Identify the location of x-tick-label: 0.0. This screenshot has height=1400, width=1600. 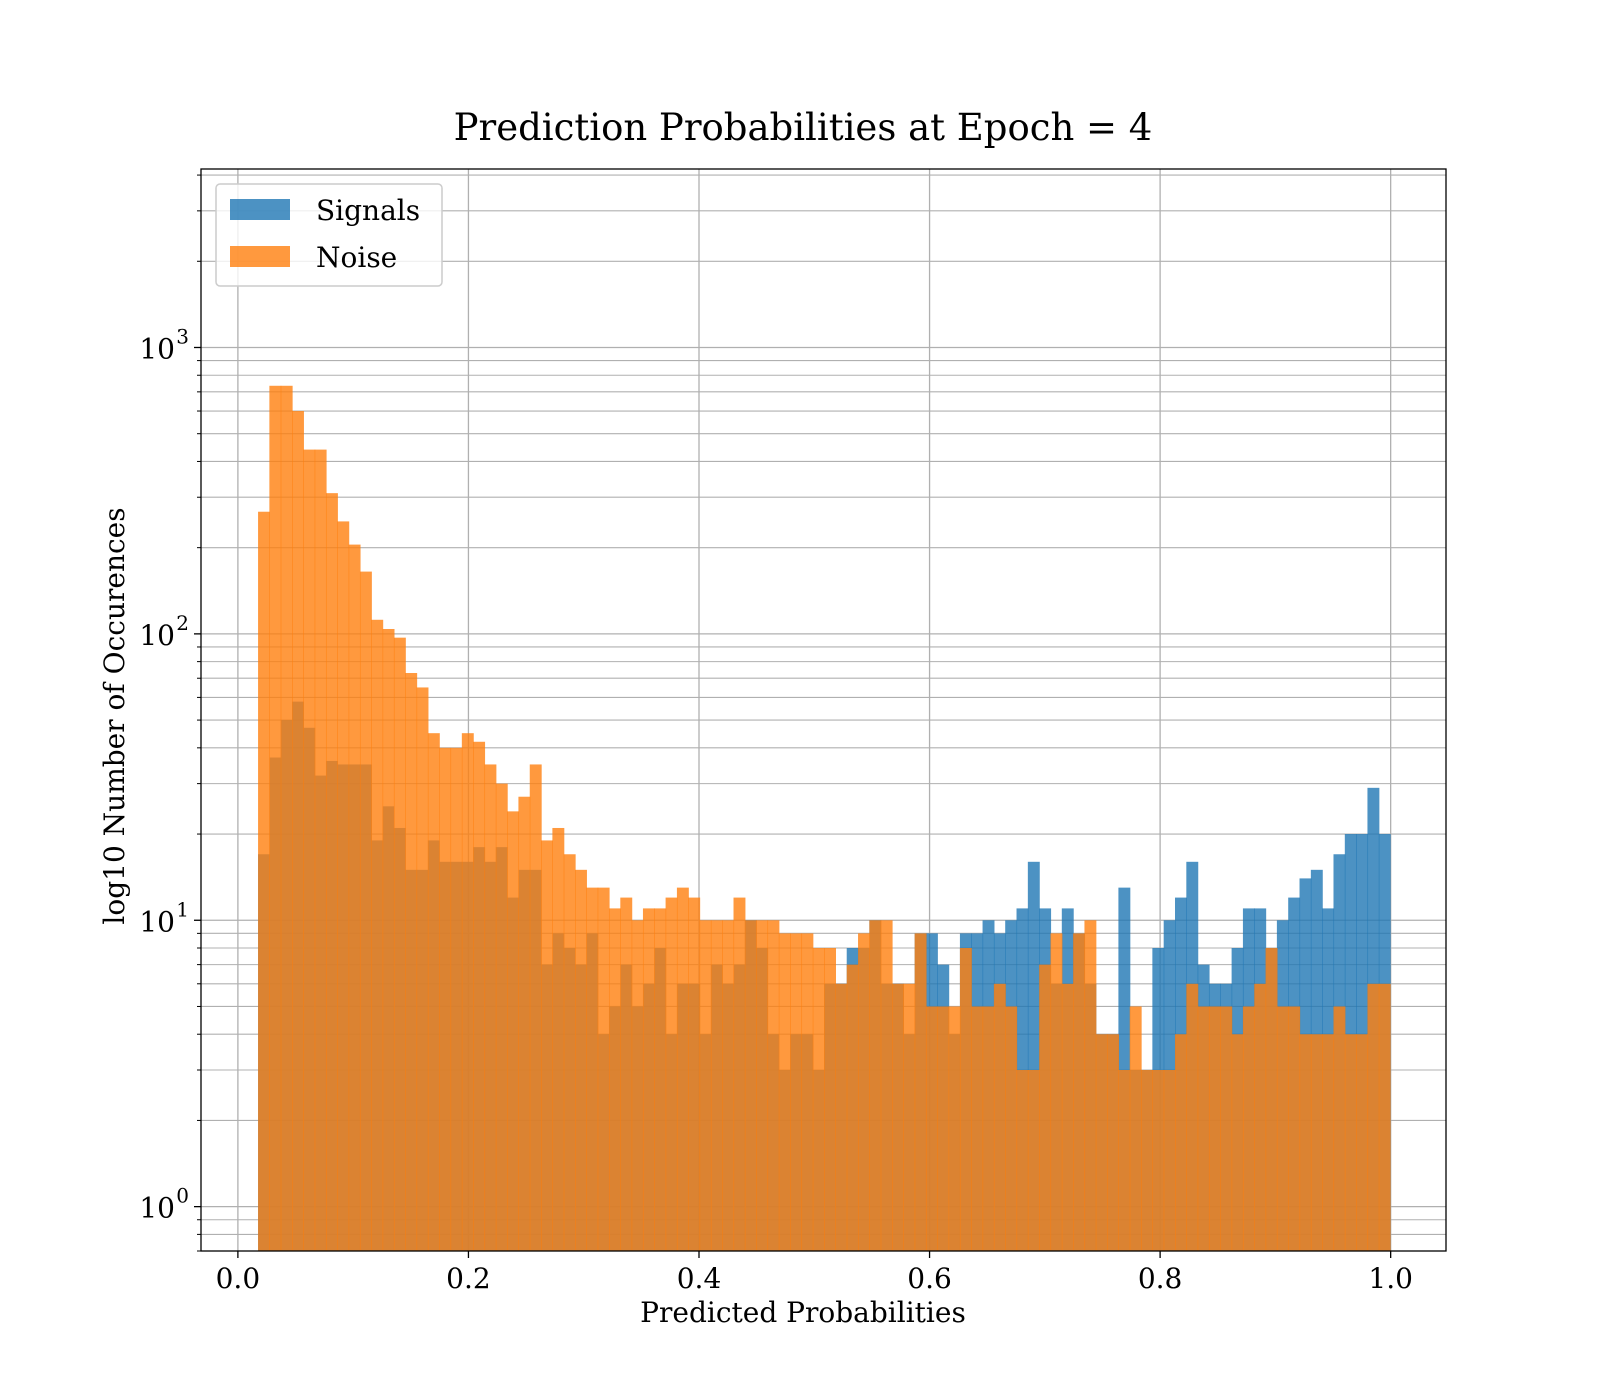
(238, 1278).